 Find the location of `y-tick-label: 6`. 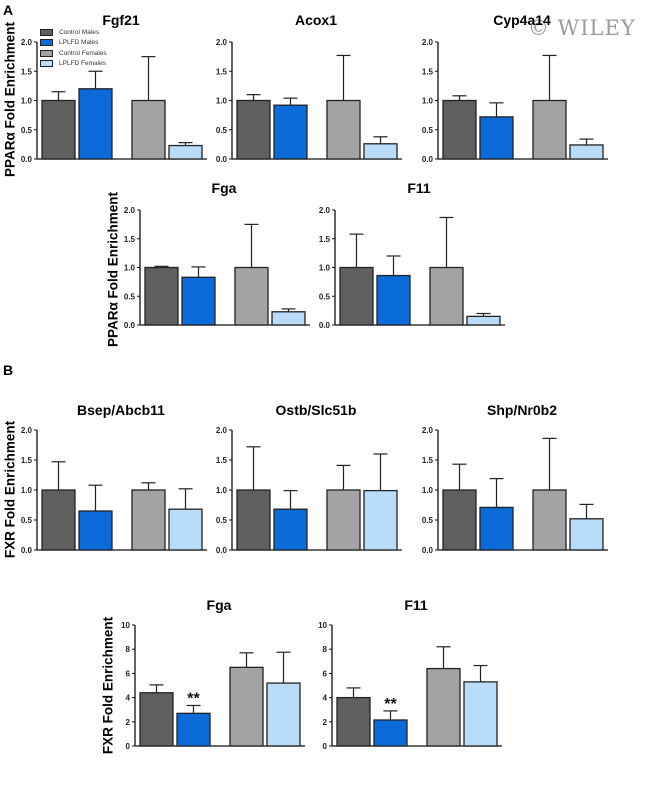

y-tick-label: 6 is located at coordinates (128, 673).